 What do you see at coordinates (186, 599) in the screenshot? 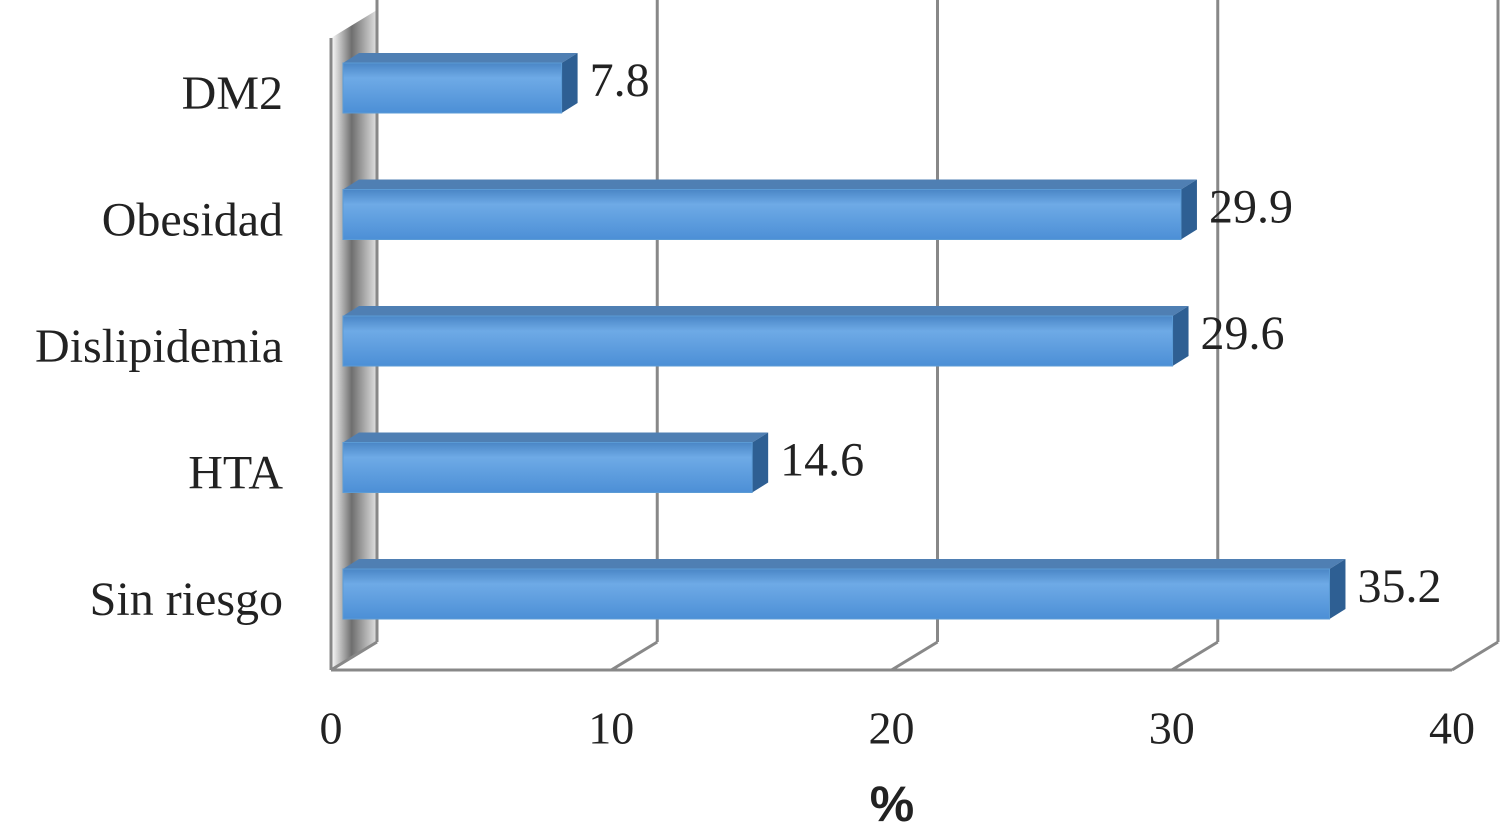
I see `y-tick-label: Sin riesgo` at bounding box center [186, 599].